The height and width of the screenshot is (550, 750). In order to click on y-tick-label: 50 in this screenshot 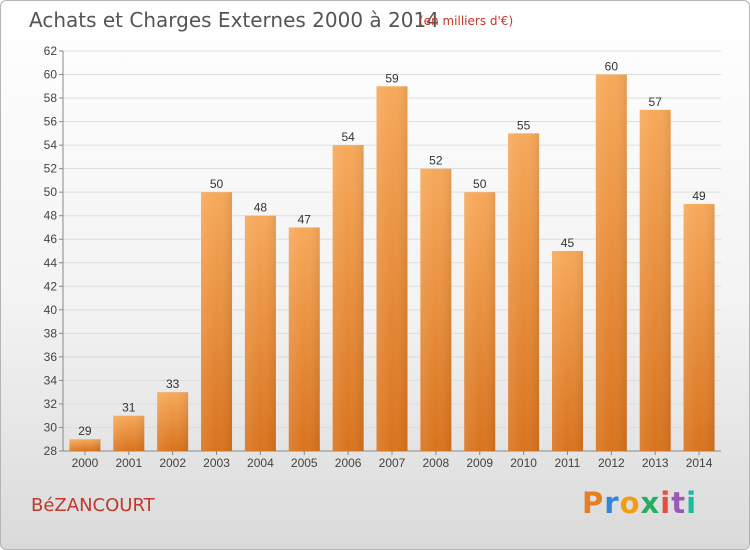, I will do `click(51, 192)`.